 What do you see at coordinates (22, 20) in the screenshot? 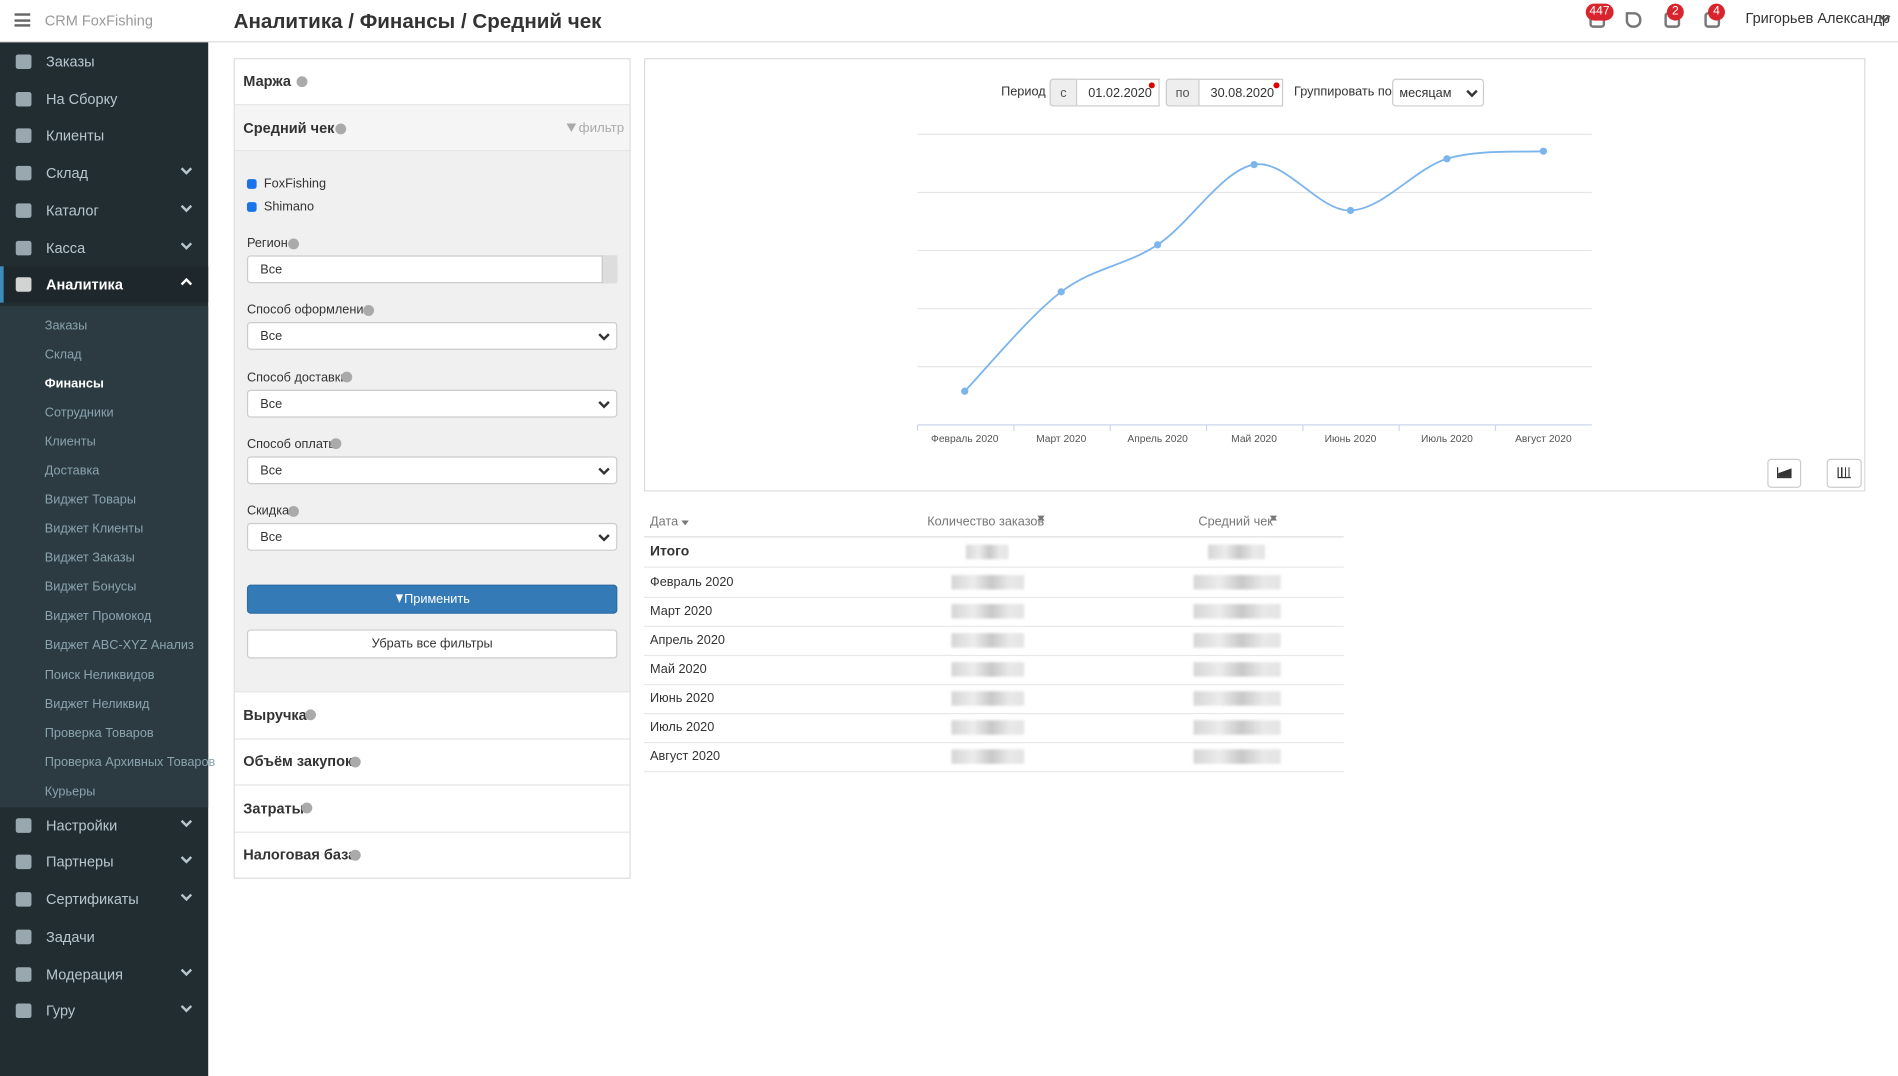
I see `menu-toggle` at bounding box center [22, 20].